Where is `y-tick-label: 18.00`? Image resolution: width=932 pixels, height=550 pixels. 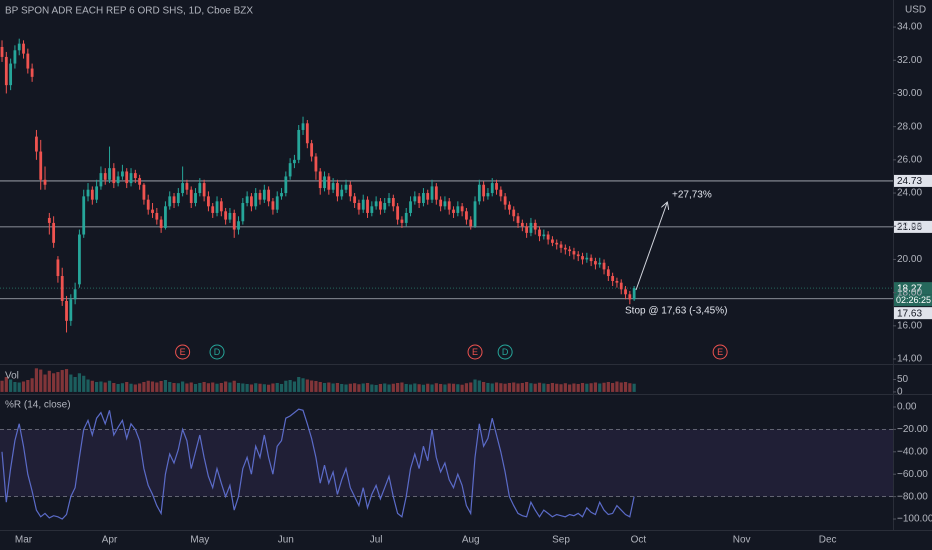 y-tick-label: 18.00 is located at coordinates (909, 292).